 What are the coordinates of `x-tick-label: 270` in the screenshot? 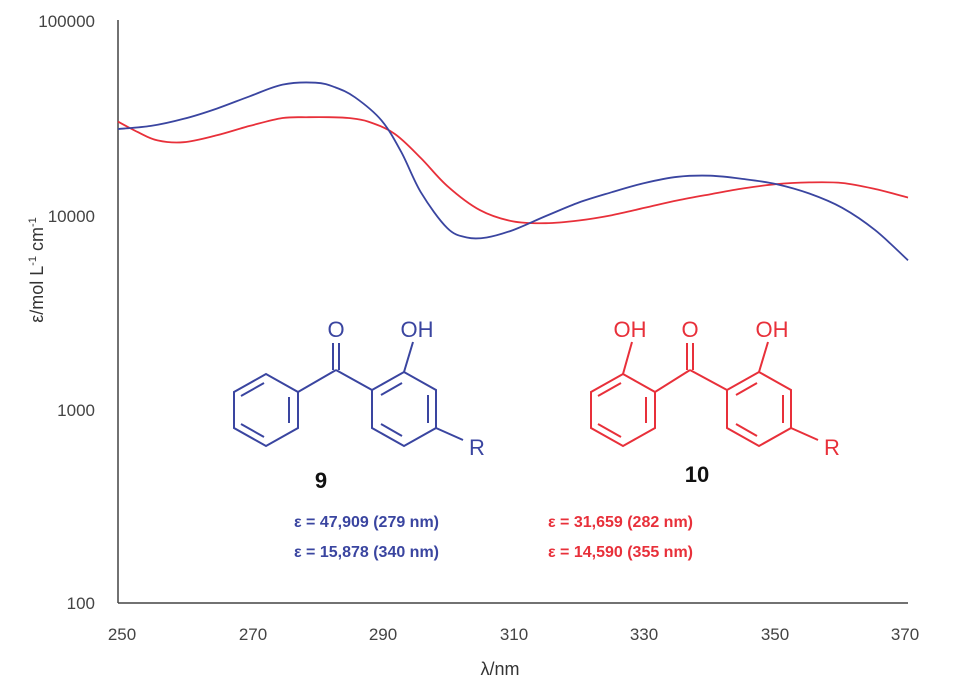 It's located at (253, 634).